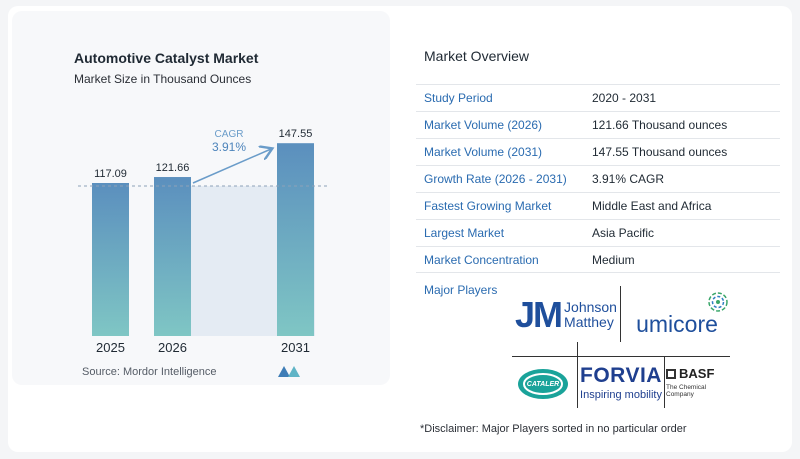 The height and width of the screenshot is (459, 800). What do you see at coordinates (671, 373) in the screenshot?
I see `basf-square-icon` at bounding box center [671, 373].